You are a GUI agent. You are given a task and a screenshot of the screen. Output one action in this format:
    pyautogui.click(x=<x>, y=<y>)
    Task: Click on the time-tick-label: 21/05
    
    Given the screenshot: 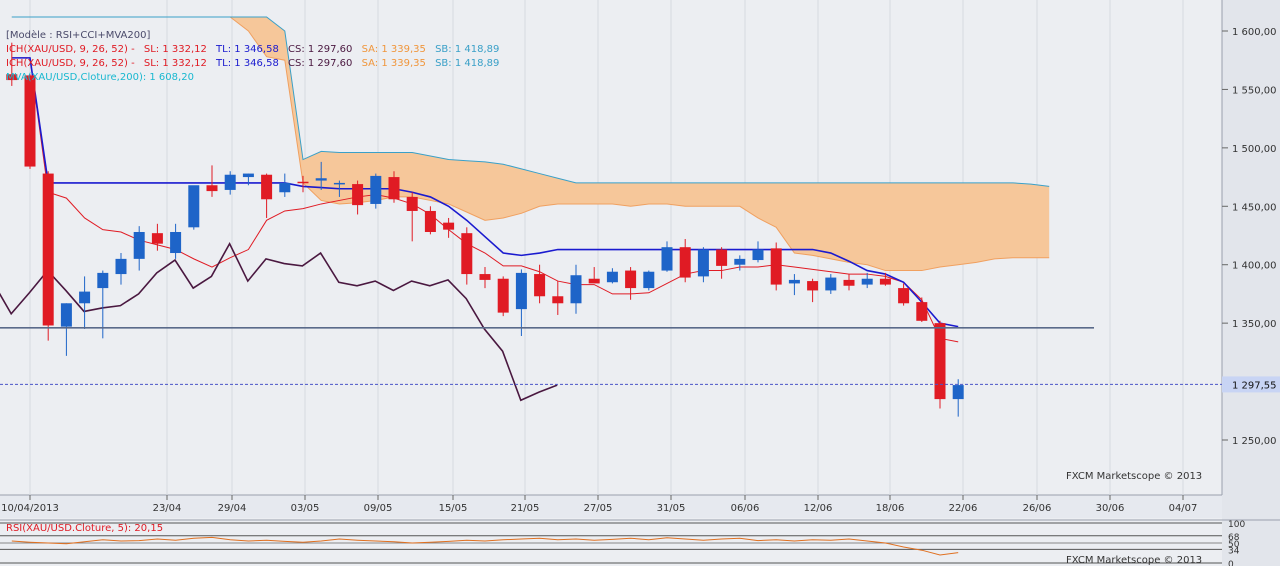 What is the action you would take?
    pyautogui.click(x=525, y=508)
    